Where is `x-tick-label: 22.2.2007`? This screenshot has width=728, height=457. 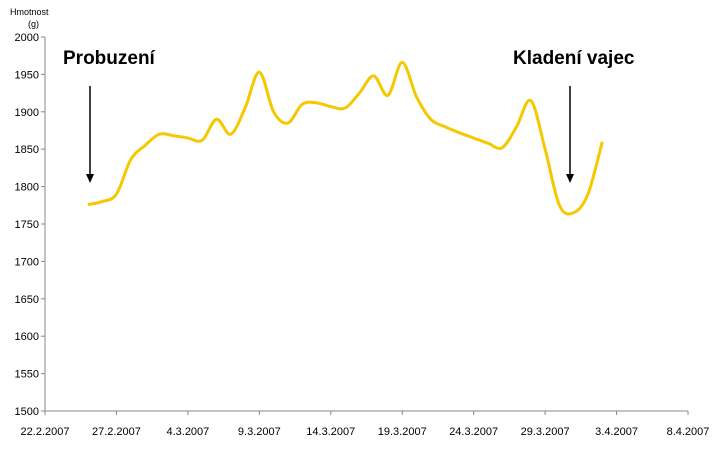 x-tick-label: 22.2.2007 is located at coordinates (45, 432).